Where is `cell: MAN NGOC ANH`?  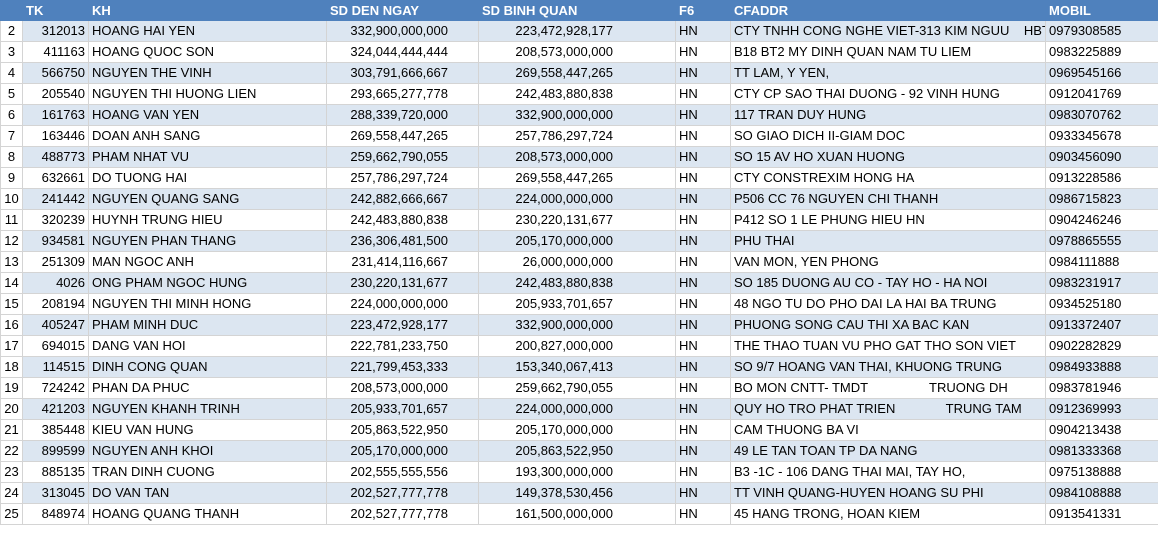
cell: MAN NGOC ANH is located at coordinates (207, 262).